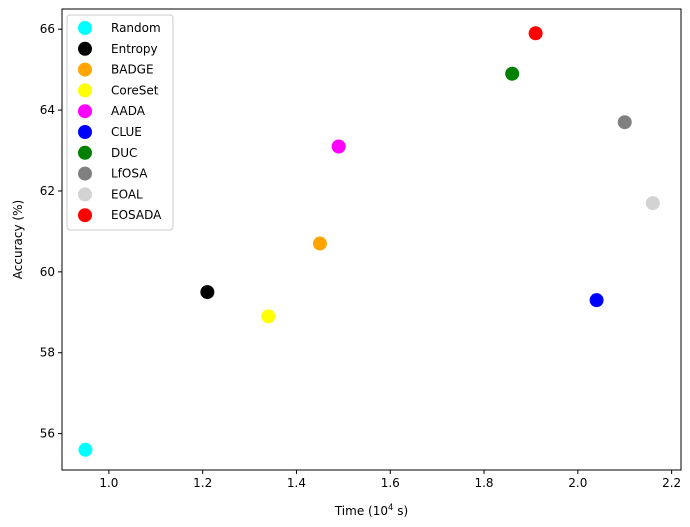  I want to click on legend-label-lfosa: LfOSA, so click(129, 174).